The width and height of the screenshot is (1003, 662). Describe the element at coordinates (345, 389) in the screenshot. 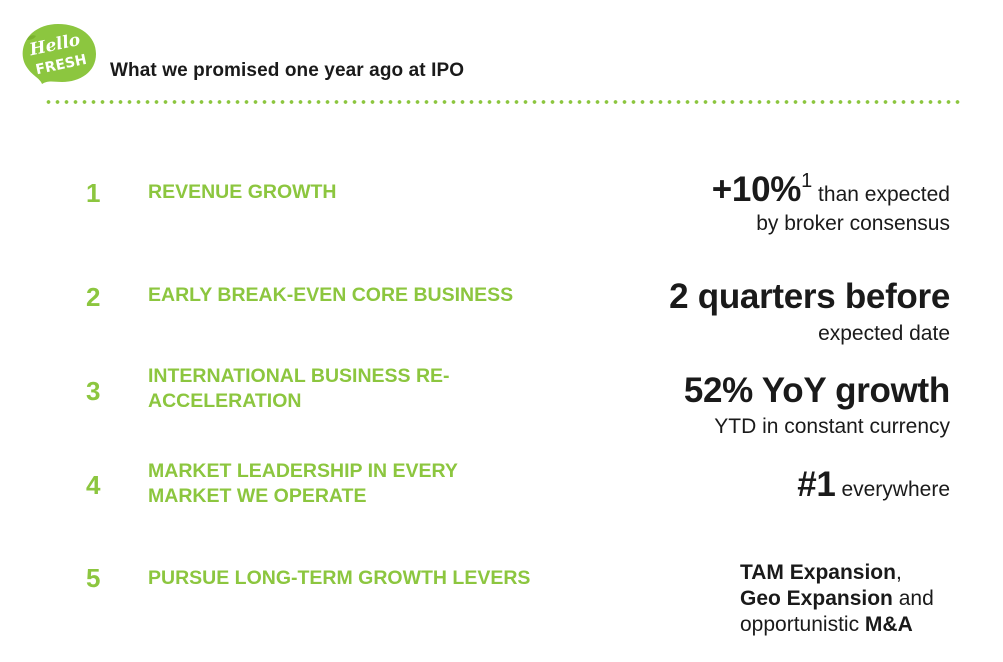

I see `row-label: INTERNATIONAL BUSINESS RE- ACCELERATION` at that location.